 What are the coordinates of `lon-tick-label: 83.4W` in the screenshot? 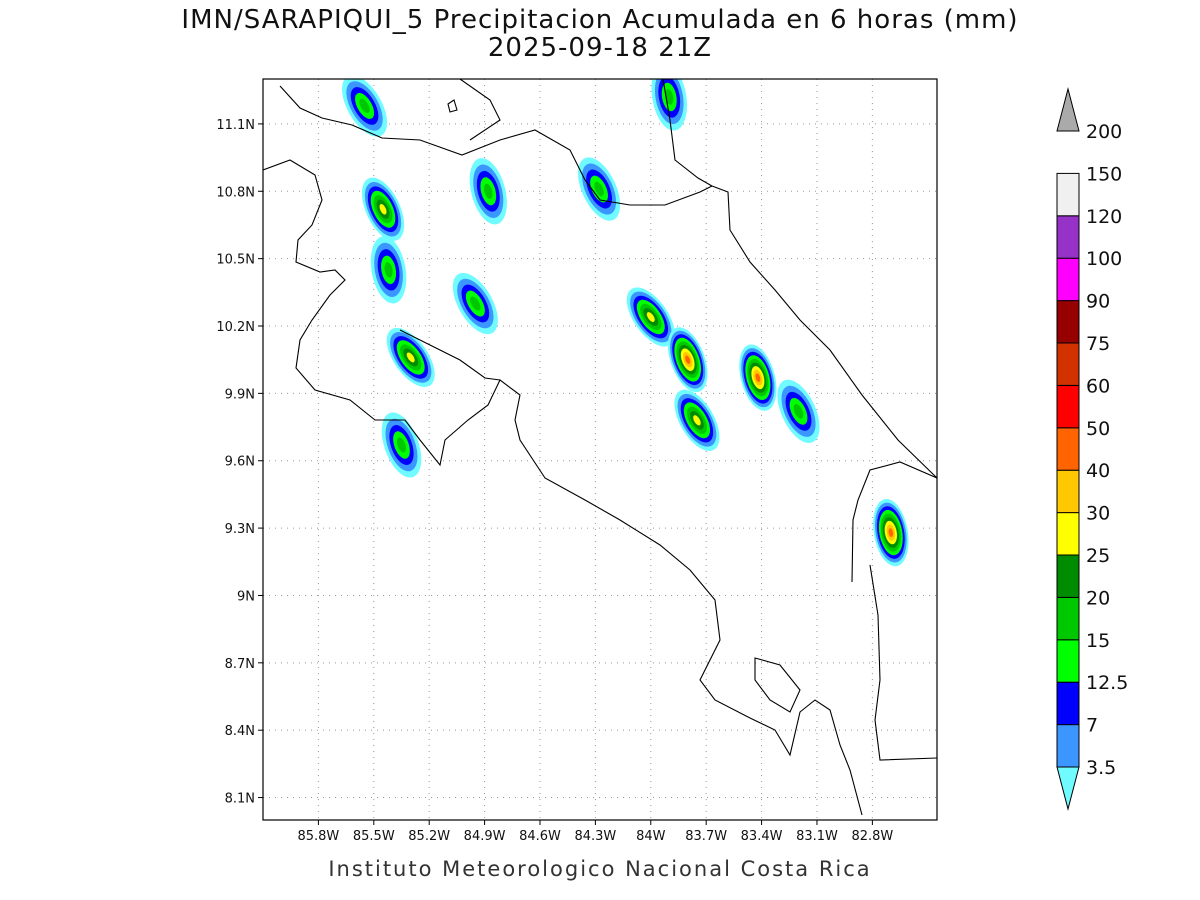 It's located at (762, 836).